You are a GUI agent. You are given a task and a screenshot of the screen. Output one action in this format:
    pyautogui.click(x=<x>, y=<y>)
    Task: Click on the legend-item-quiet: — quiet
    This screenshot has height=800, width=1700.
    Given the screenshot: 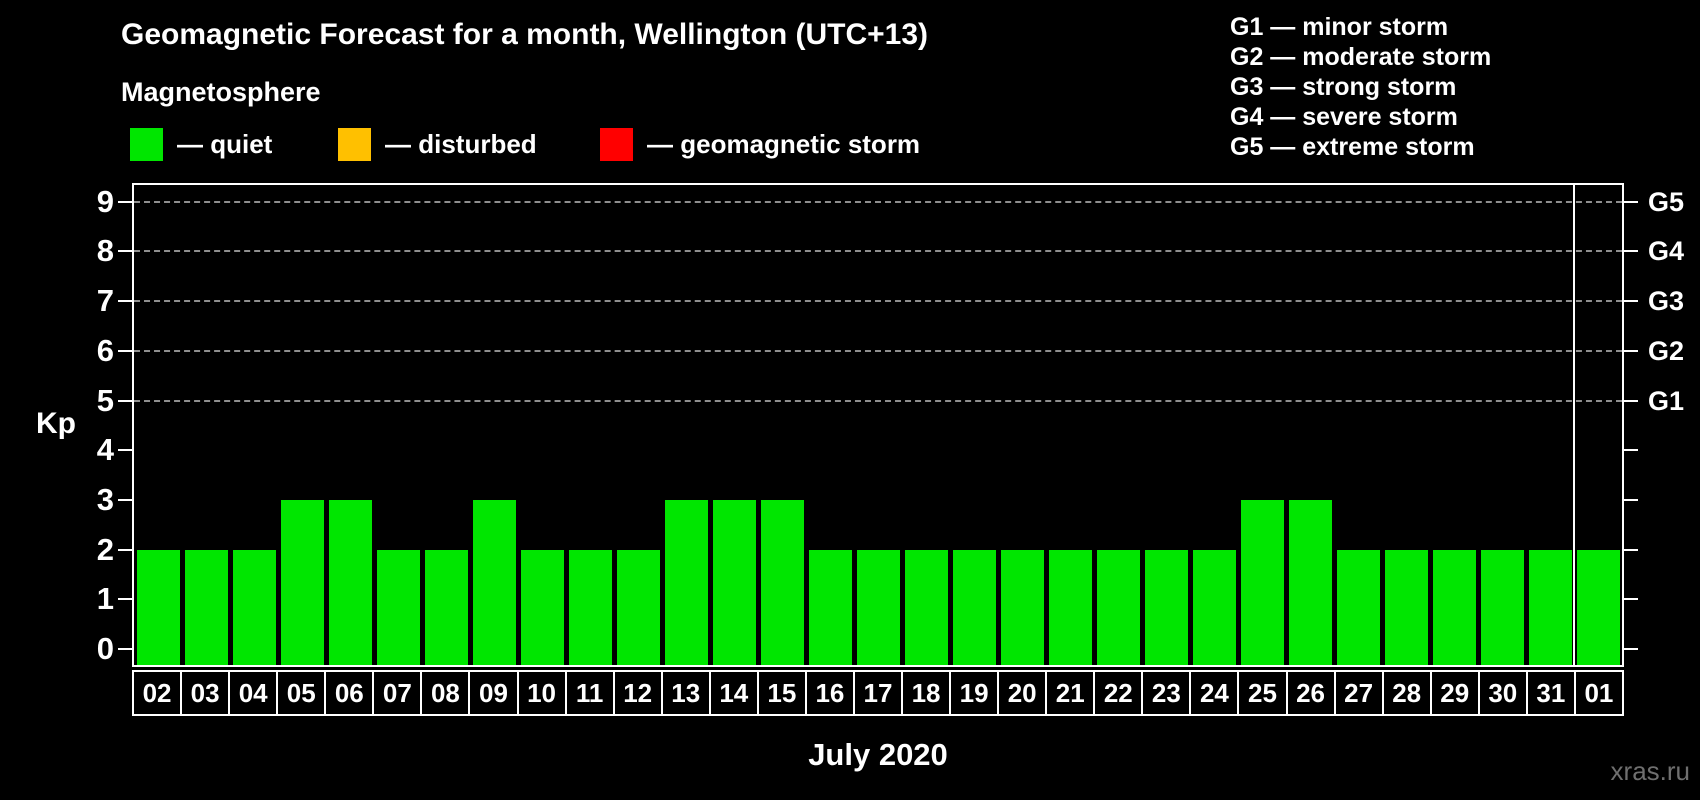 What is the action you would take?
    pyautogui.click(x=201, y=144)
    